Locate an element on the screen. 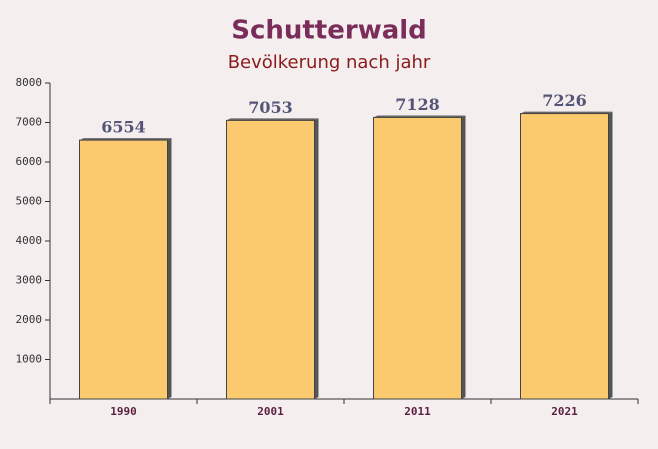  x-tick-label: 2011 is located at coordinates (417, 411).